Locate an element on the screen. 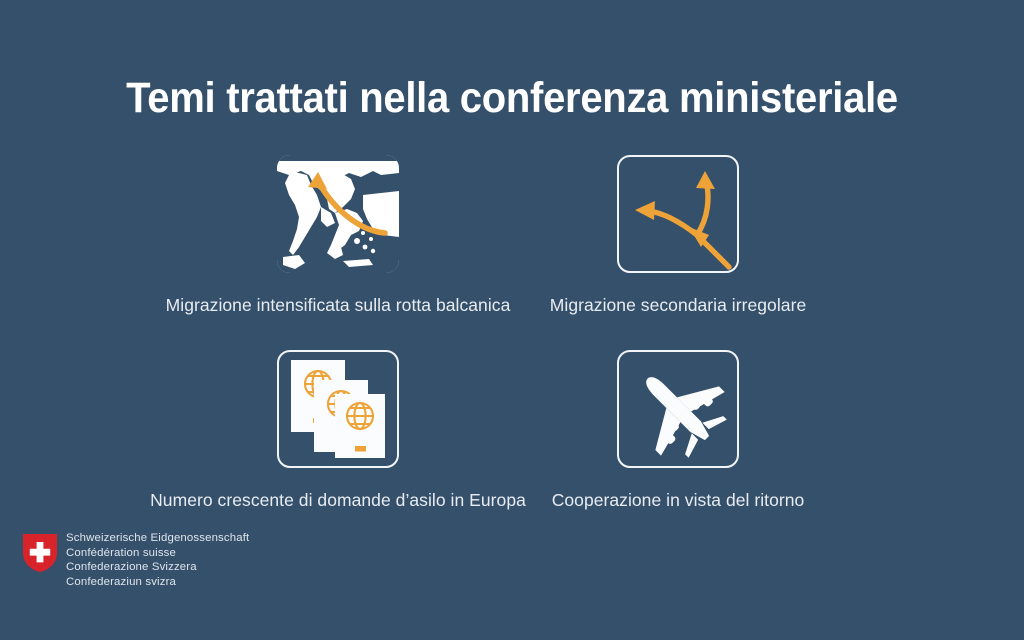 The height and width of the screenshot is (640, 1024). logo-name-rm: Confederaziun svizra is located at coordinates (121, 581).